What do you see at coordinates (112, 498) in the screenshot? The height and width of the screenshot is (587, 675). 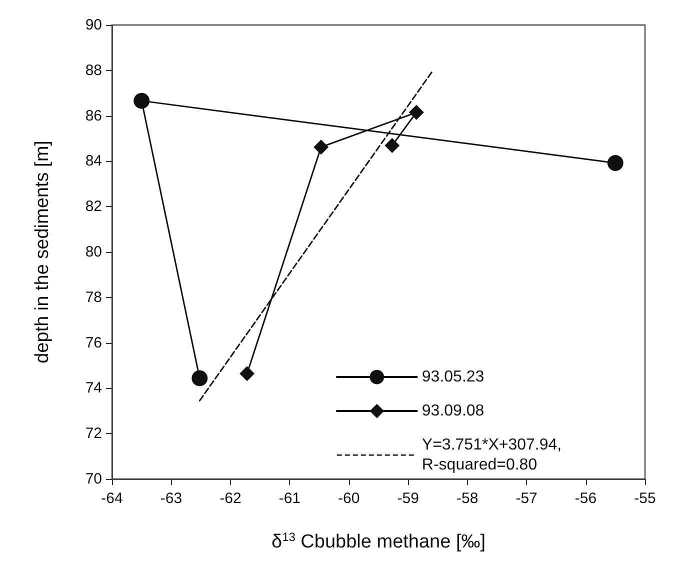 I see `x-tick-label: -64` at bounding box center [112, 498].